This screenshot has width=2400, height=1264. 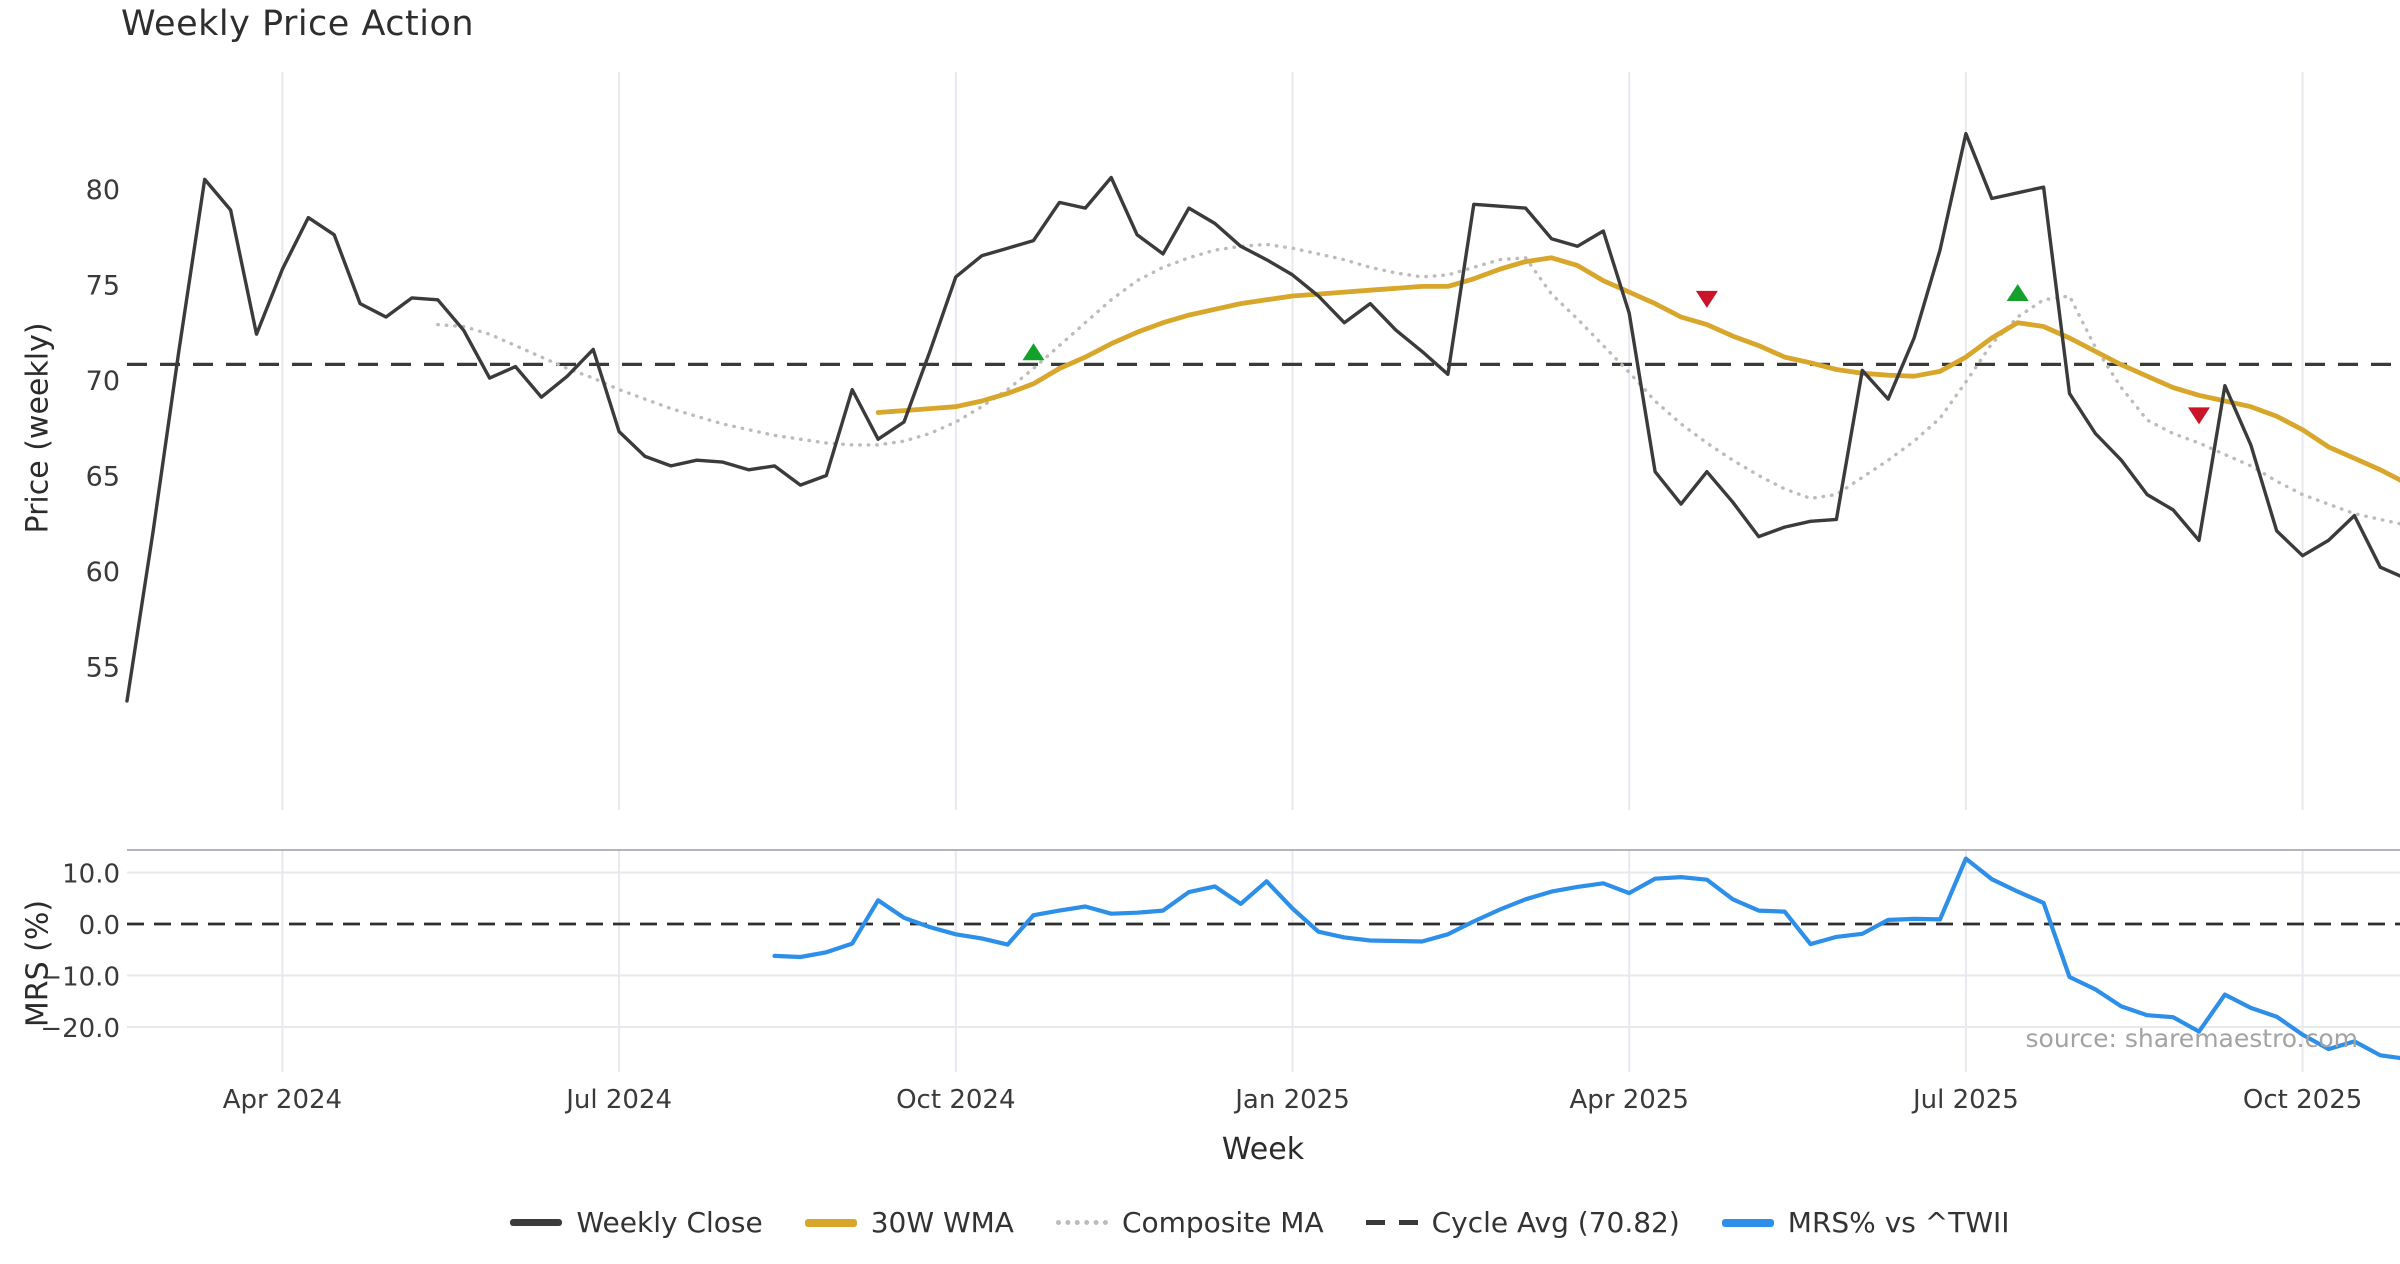 What do you see at coordinates (2302, 1100) in the screenshot?
I see `x-tick-label: Oct 2025` at bounding box center [2302, 1100].